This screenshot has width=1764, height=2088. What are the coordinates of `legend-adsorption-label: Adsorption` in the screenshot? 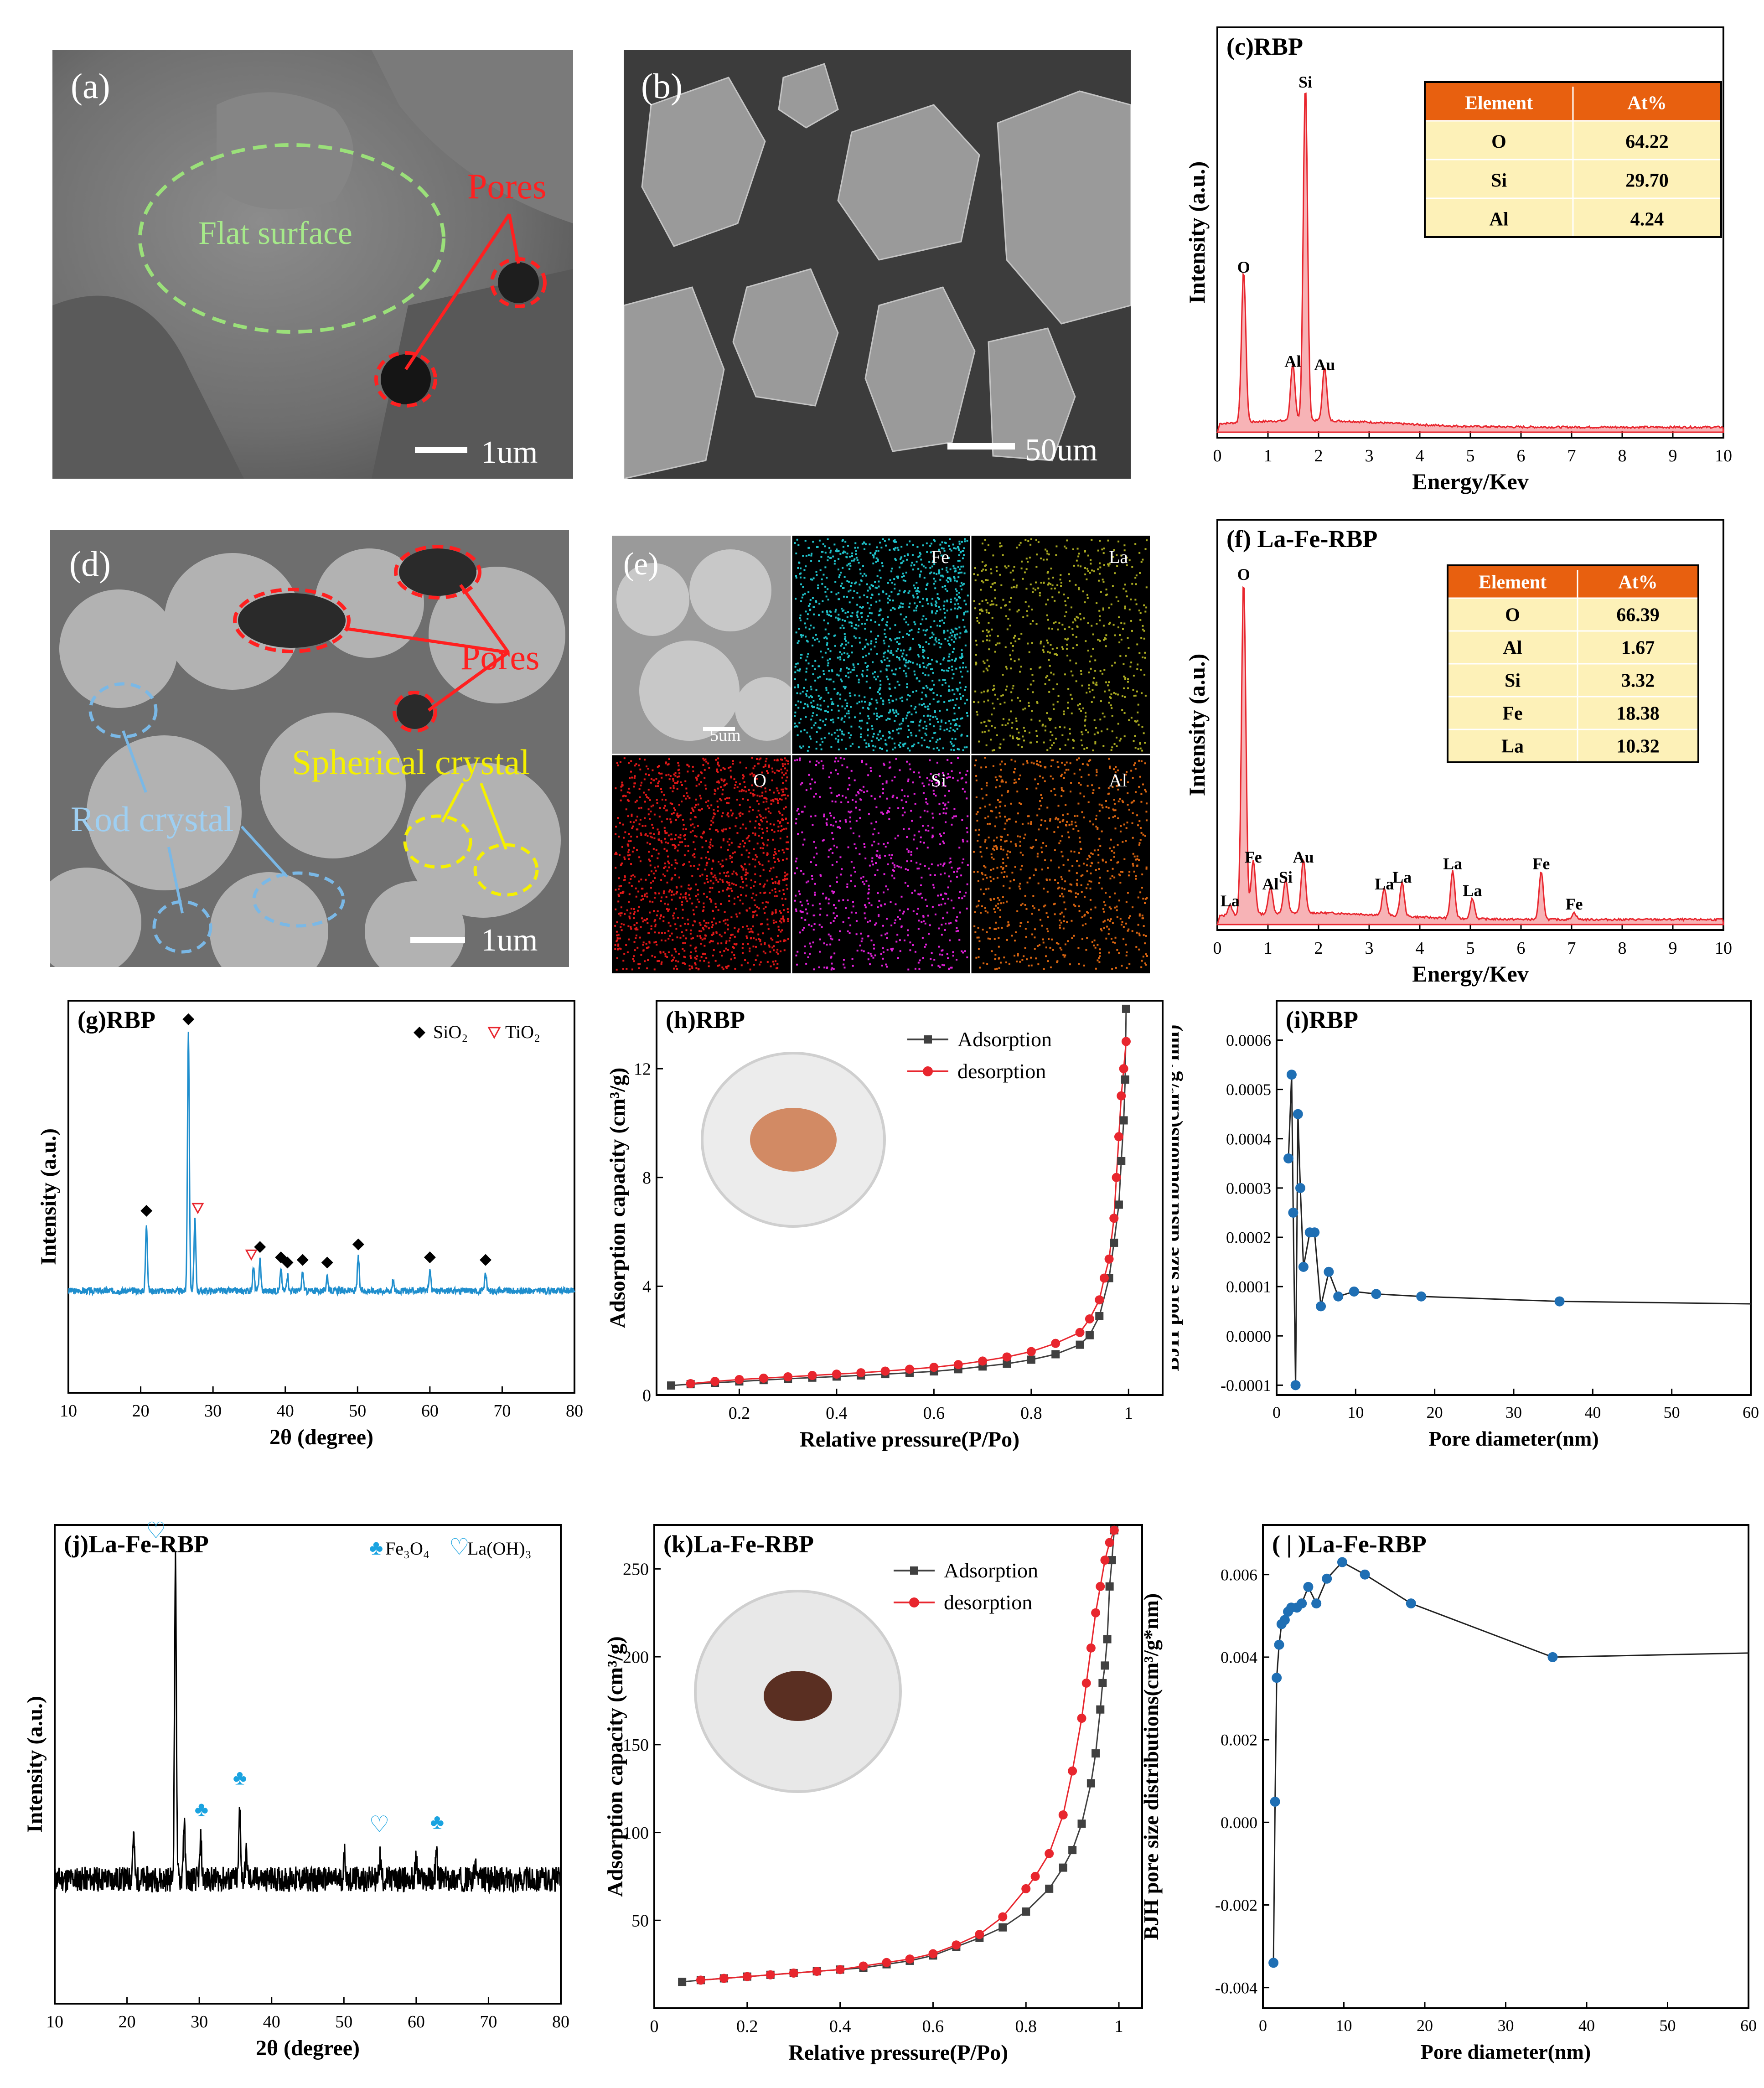 It's located at (991, 1570).